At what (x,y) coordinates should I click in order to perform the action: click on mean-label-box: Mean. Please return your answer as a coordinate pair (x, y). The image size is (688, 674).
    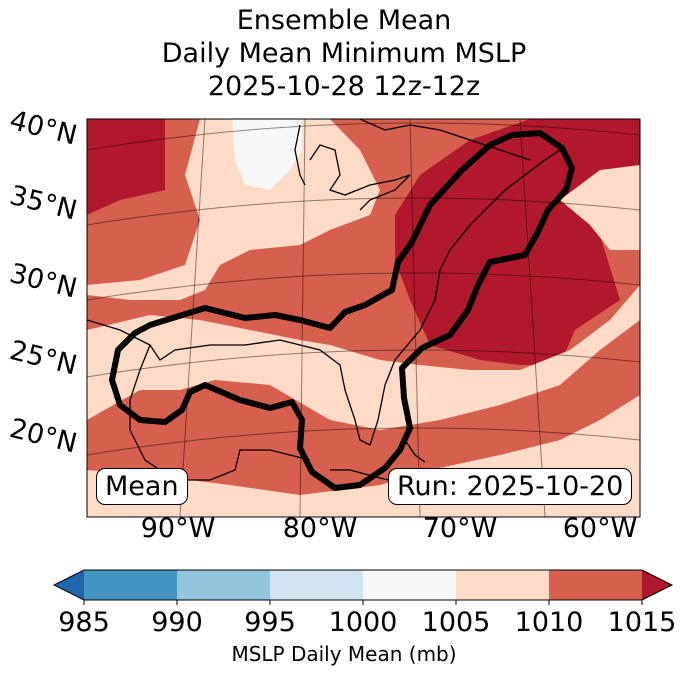
    Looking at the image, I should click on (142, 486).